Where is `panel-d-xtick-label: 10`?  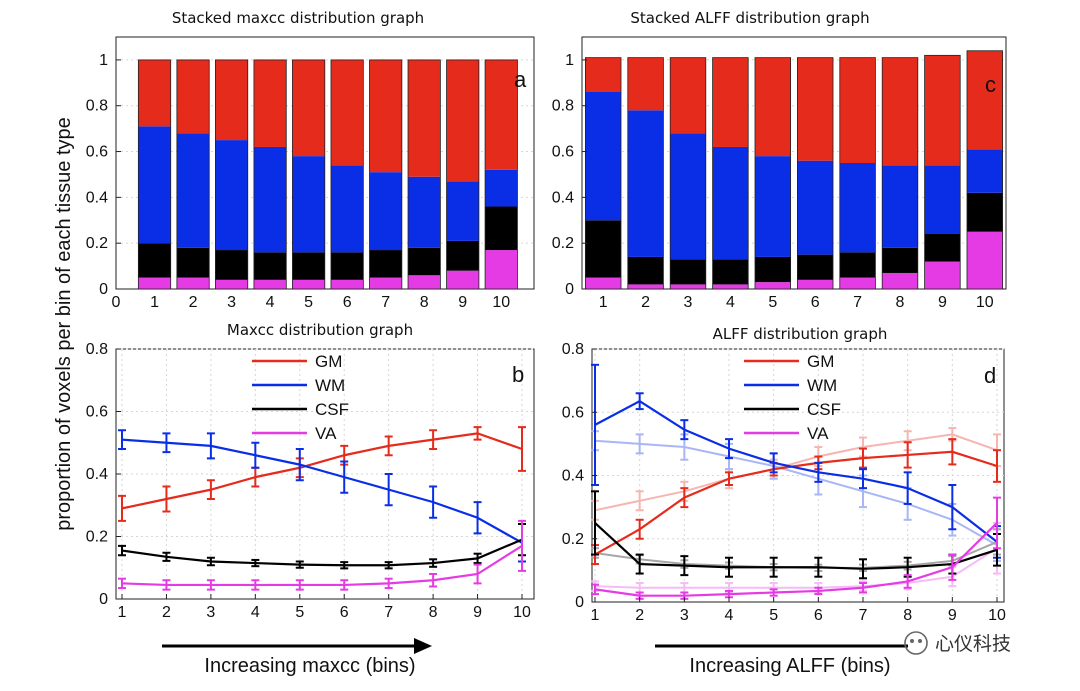
panel-d-xtick-label: 10 is located at coordinates (997, 615).